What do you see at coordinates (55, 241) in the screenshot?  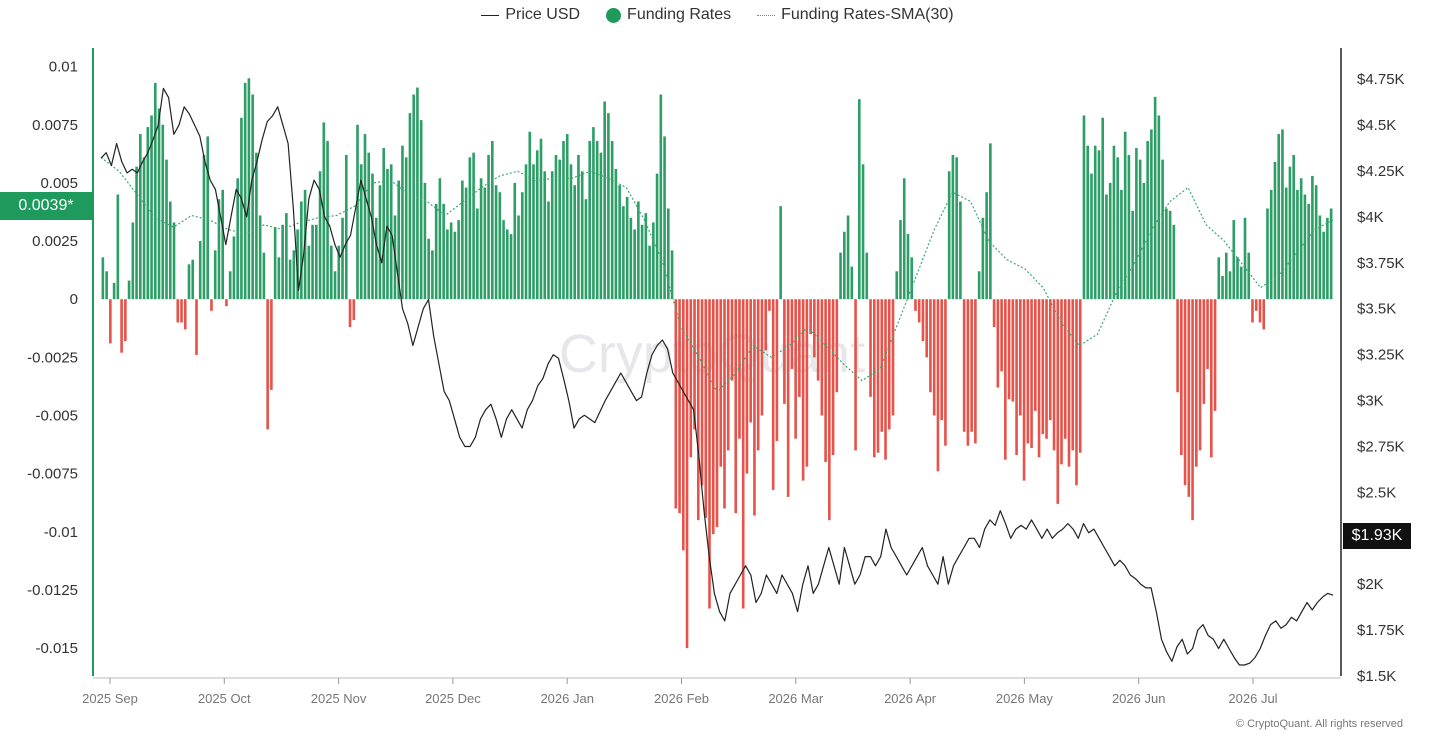 I see `left-tick-label: 0.0025` at bounding box center [55, 241].